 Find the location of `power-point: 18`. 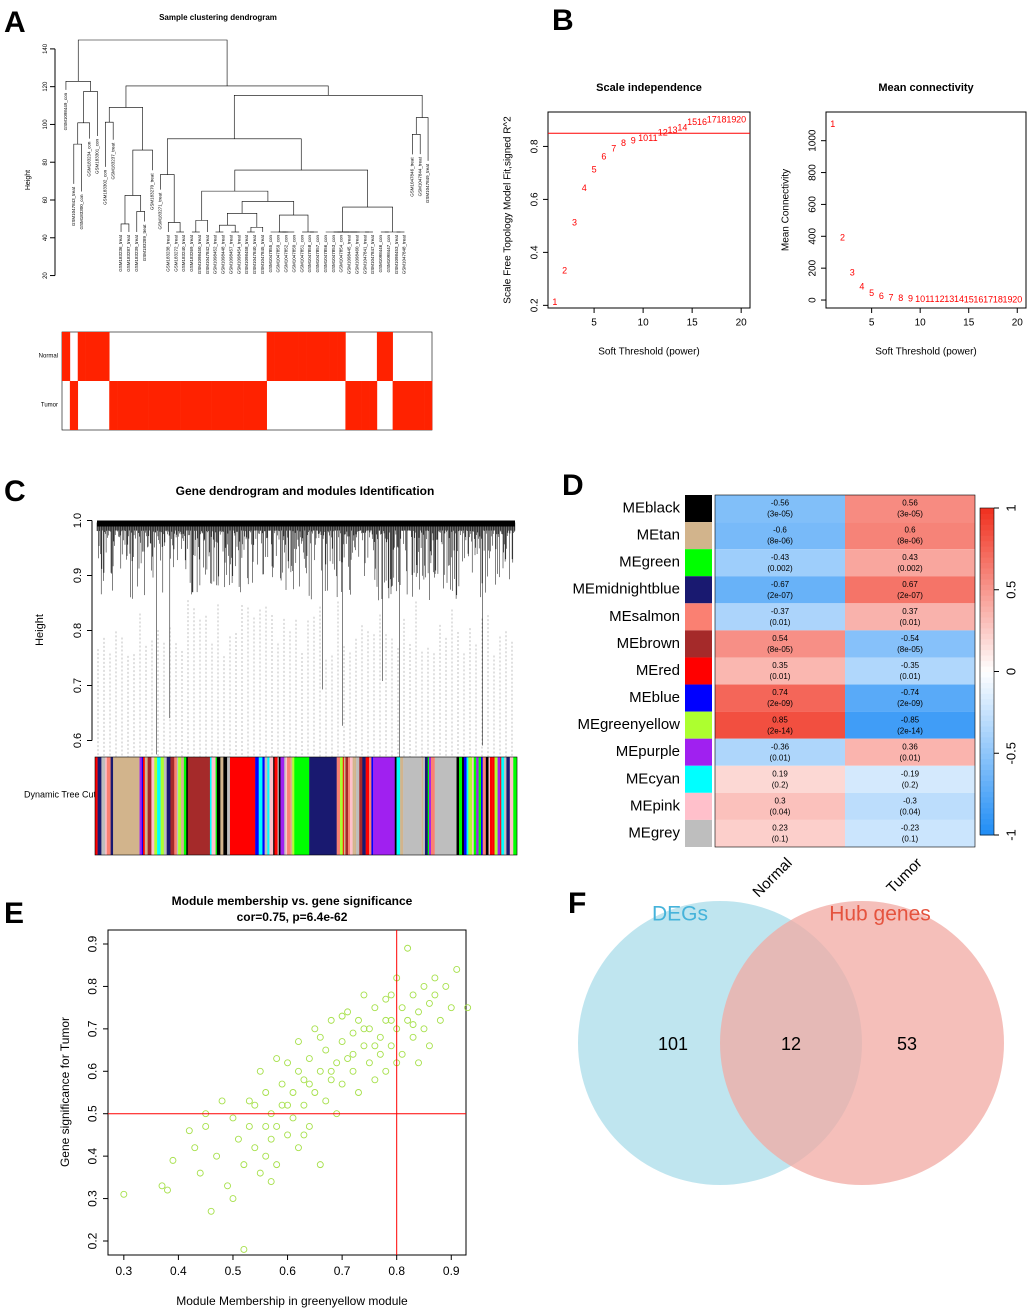

power-point: 18 is located at coordinates (722, 119).